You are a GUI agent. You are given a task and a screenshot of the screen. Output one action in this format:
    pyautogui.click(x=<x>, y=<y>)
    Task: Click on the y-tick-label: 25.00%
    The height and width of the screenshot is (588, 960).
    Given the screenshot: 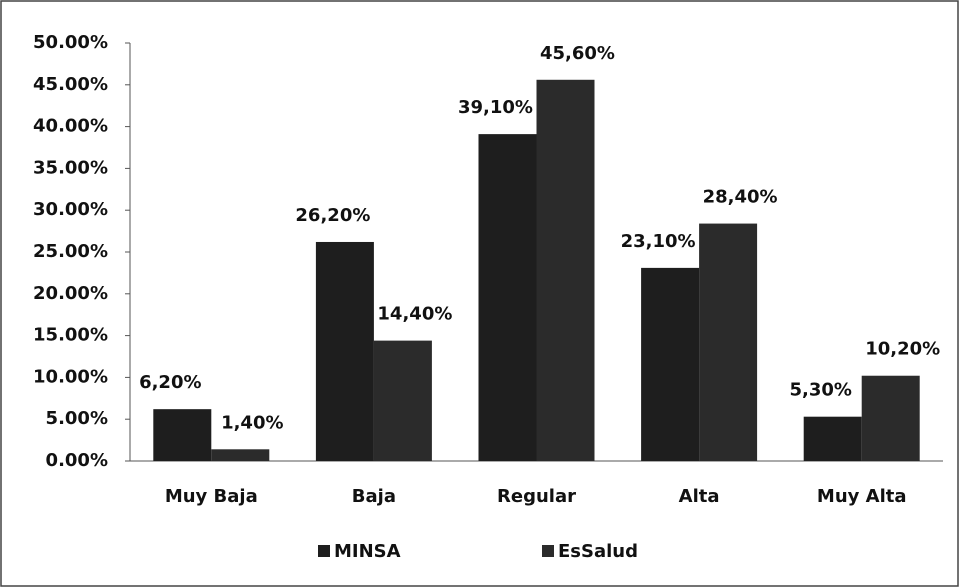 What is the action you would take?
    pyautogui.click(x=70, y=251)
    